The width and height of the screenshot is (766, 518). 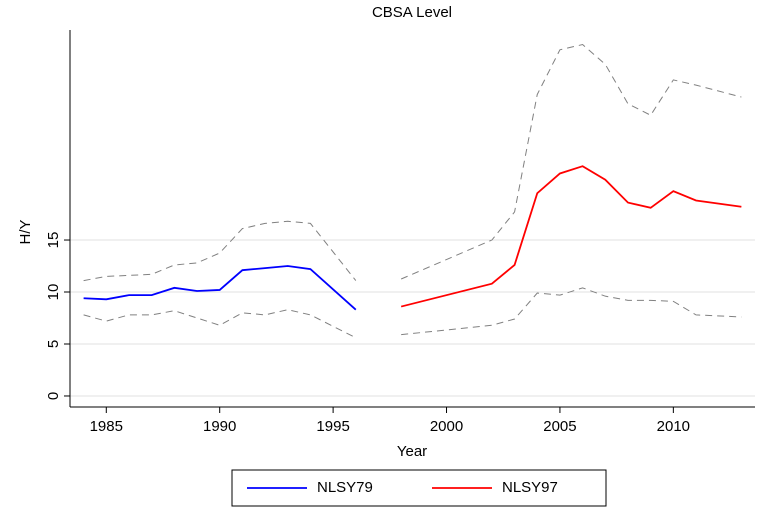 I want to click on x-tick-label: 2010, so click(x=673, y=426).